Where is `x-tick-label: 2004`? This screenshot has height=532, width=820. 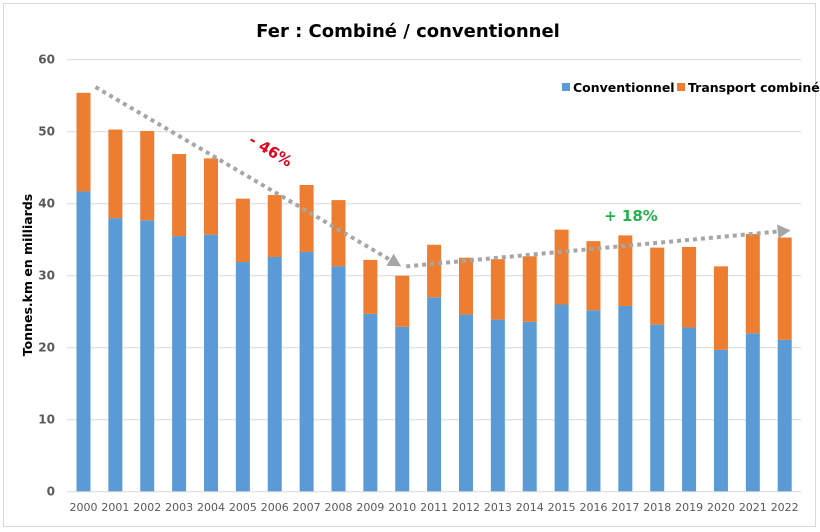
x-tick-label: 2004 is located at coordinates (211, 507).